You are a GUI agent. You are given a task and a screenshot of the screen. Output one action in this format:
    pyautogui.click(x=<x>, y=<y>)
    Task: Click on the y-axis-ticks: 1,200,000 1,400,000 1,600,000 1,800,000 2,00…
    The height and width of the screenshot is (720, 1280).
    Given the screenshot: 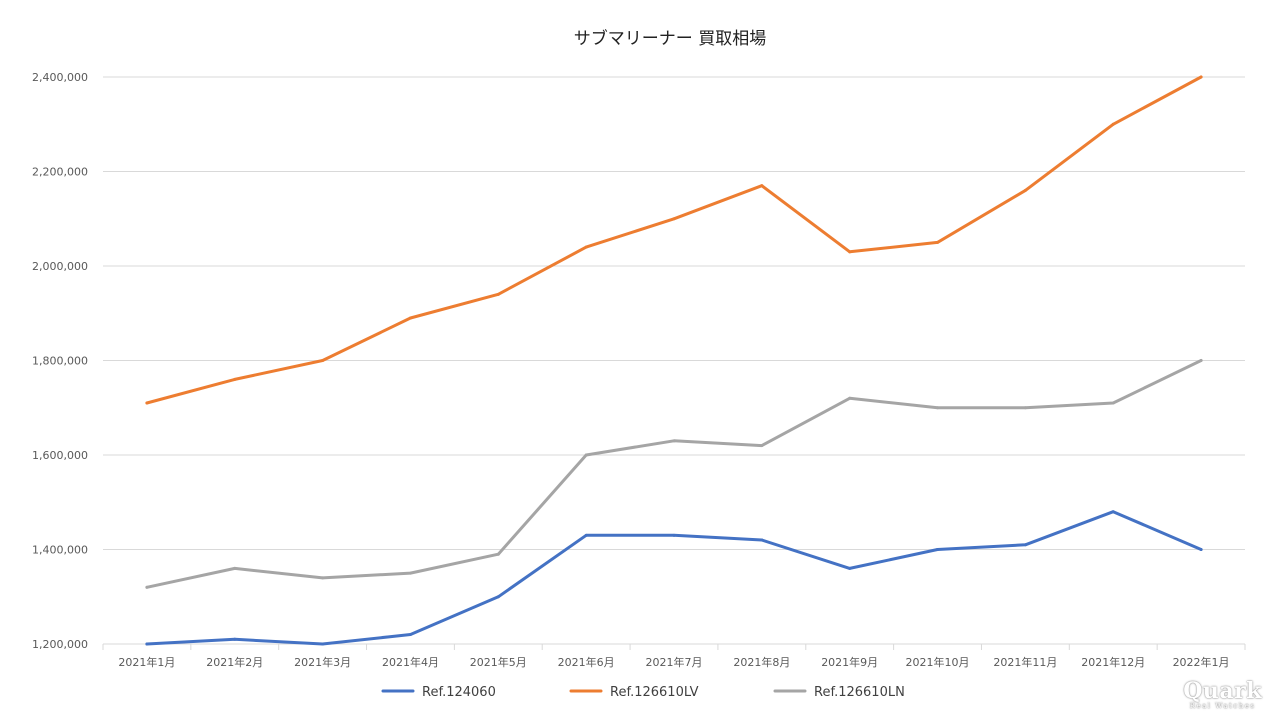 What is the action you would take?
    pyautogui.click(x=60, y=361)
    